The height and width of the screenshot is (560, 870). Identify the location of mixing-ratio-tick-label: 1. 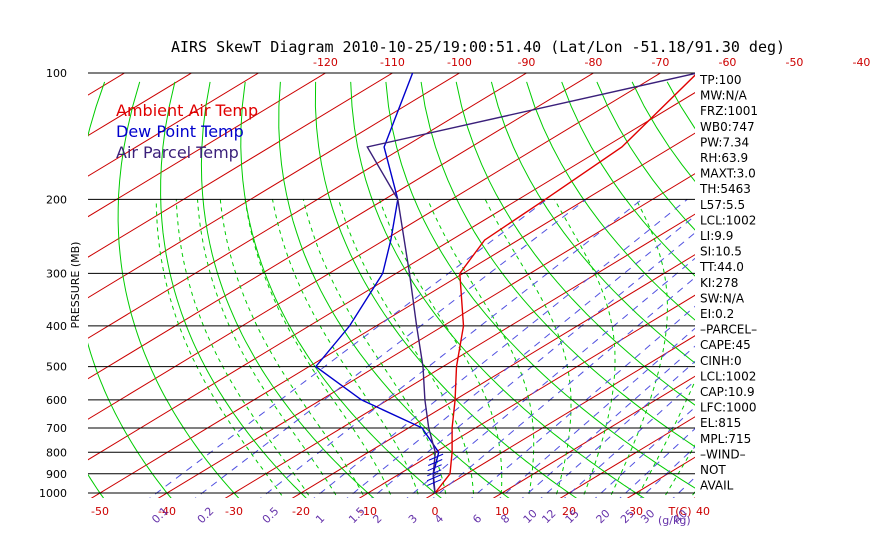
(320, 519).